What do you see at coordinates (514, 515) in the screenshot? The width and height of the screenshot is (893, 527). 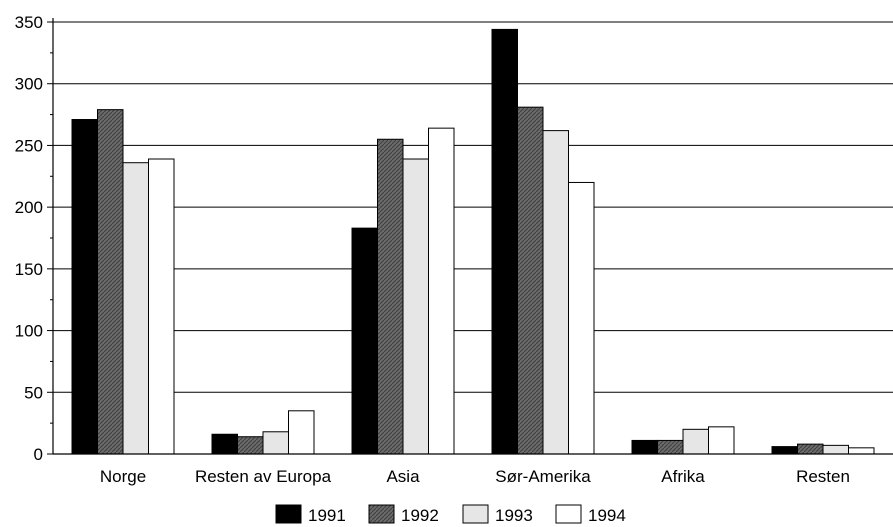 I see `legend-label: 1993` at bounding box center [514, 515].